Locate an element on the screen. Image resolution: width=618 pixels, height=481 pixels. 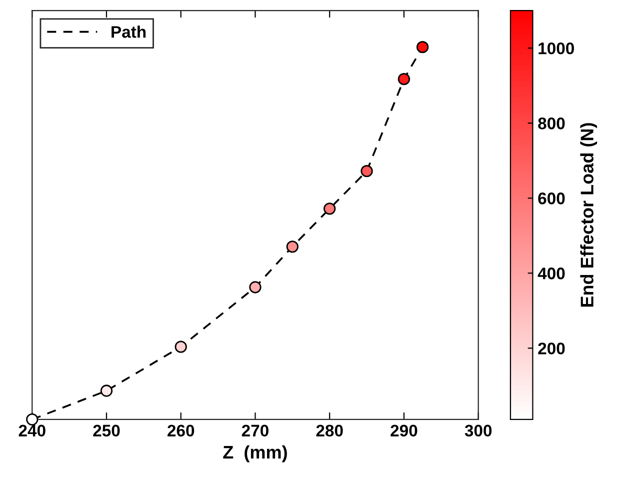
color-bar-label: 200 is located at coordinates (551, 348).